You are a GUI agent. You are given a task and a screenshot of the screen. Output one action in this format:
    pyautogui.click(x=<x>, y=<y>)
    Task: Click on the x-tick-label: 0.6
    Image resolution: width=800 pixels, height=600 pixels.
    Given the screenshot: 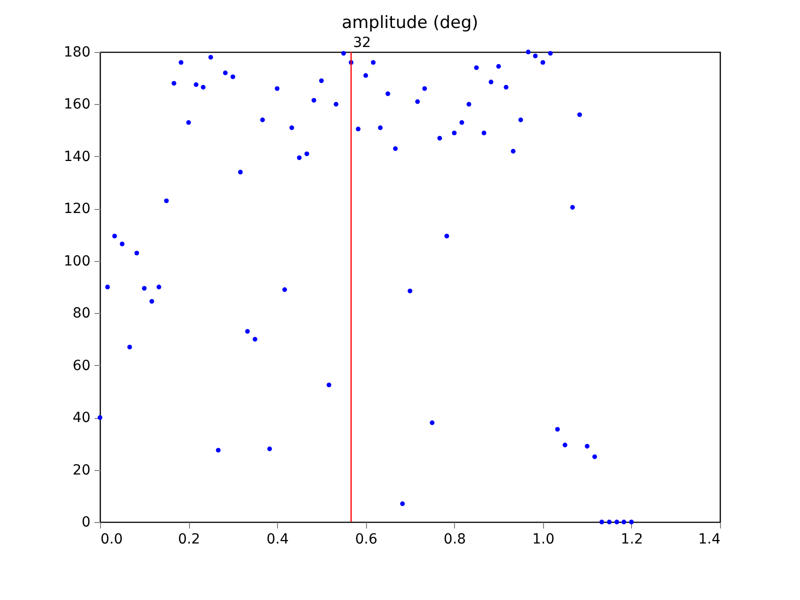 What is the action you would take?
    pyautogui.click(x=366, y=540)
    